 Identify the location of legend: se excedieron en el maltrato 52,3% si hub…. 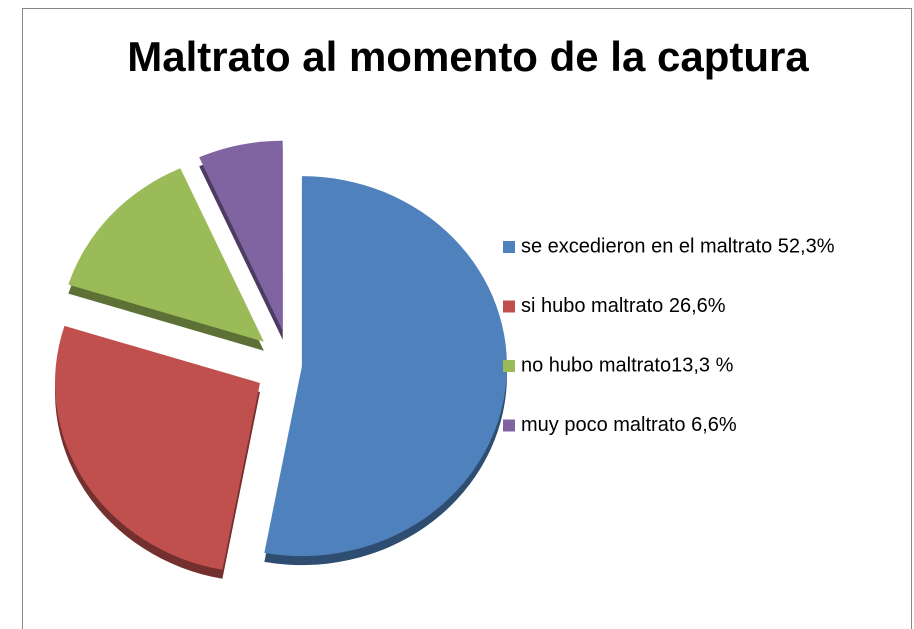
(669, 335).